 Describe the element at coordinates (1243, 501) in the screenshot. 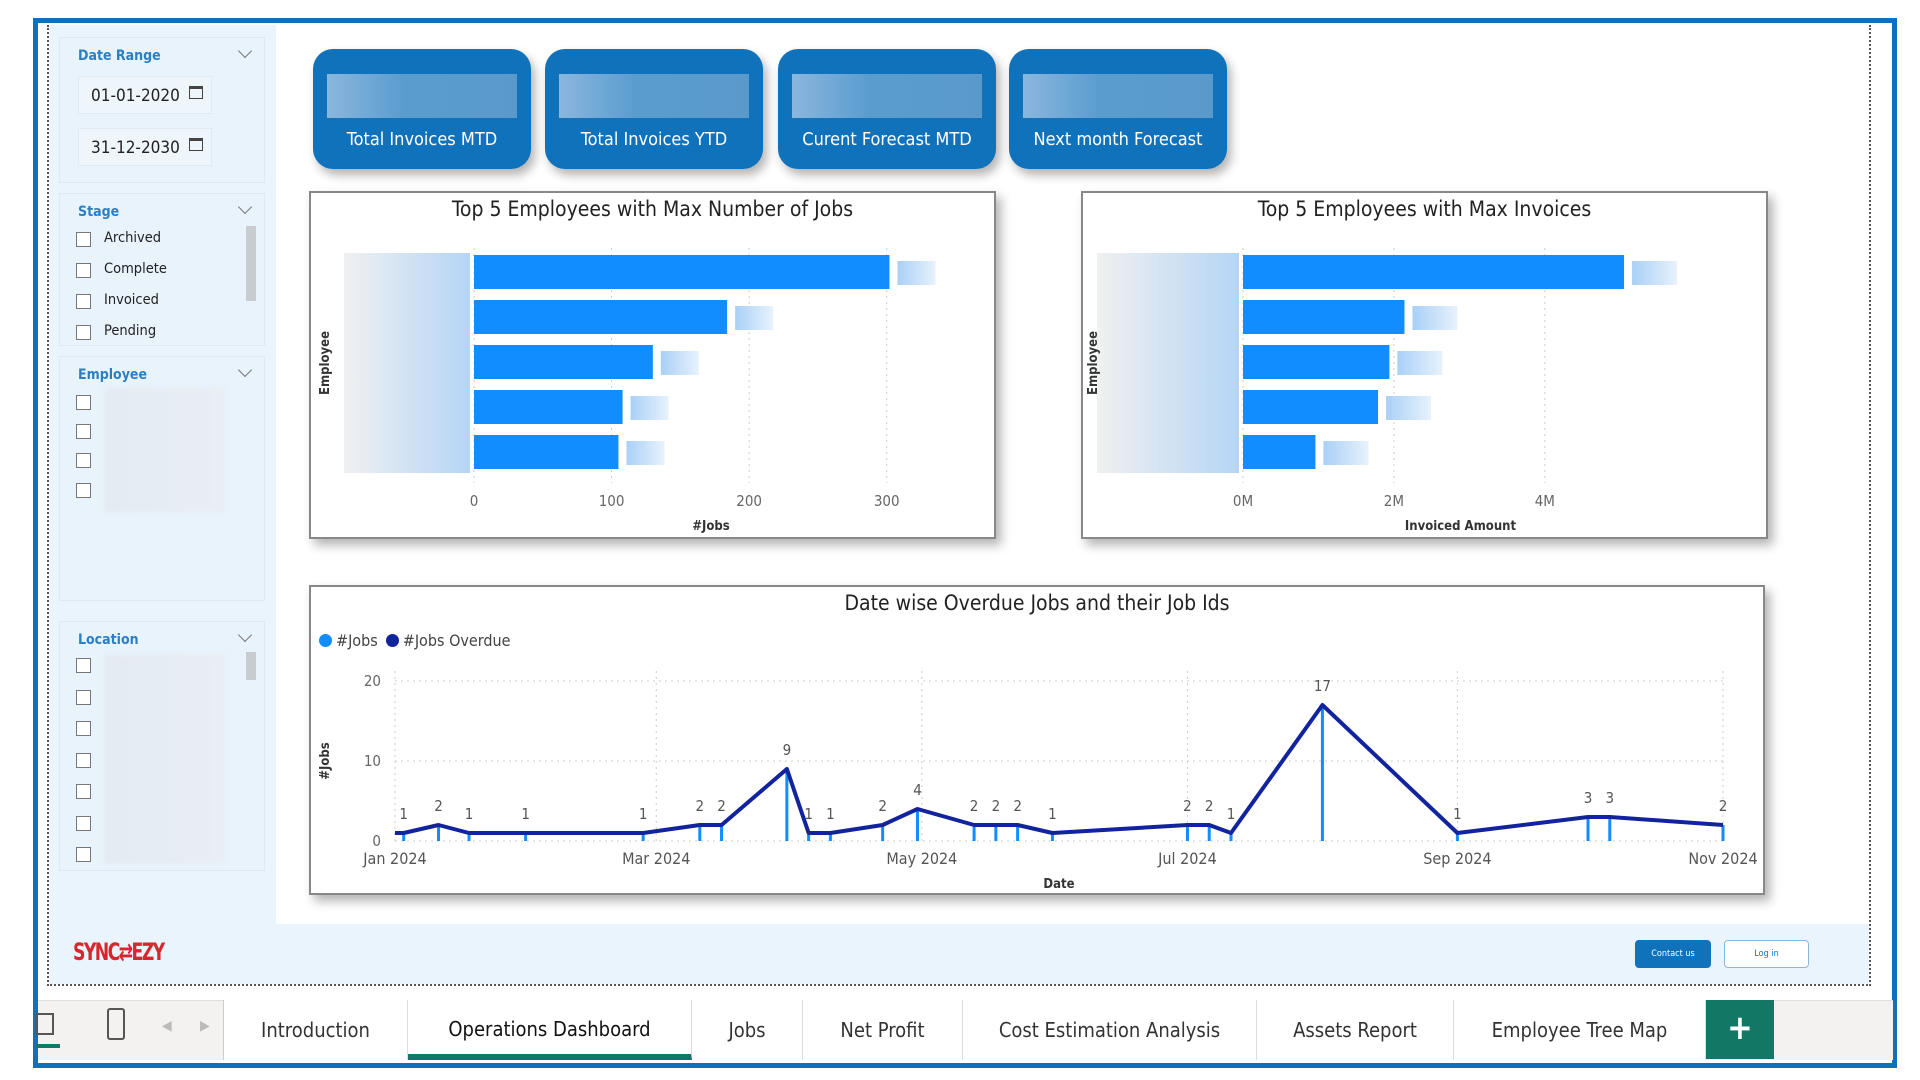

I see `x-tick-label: 0M` at that location.